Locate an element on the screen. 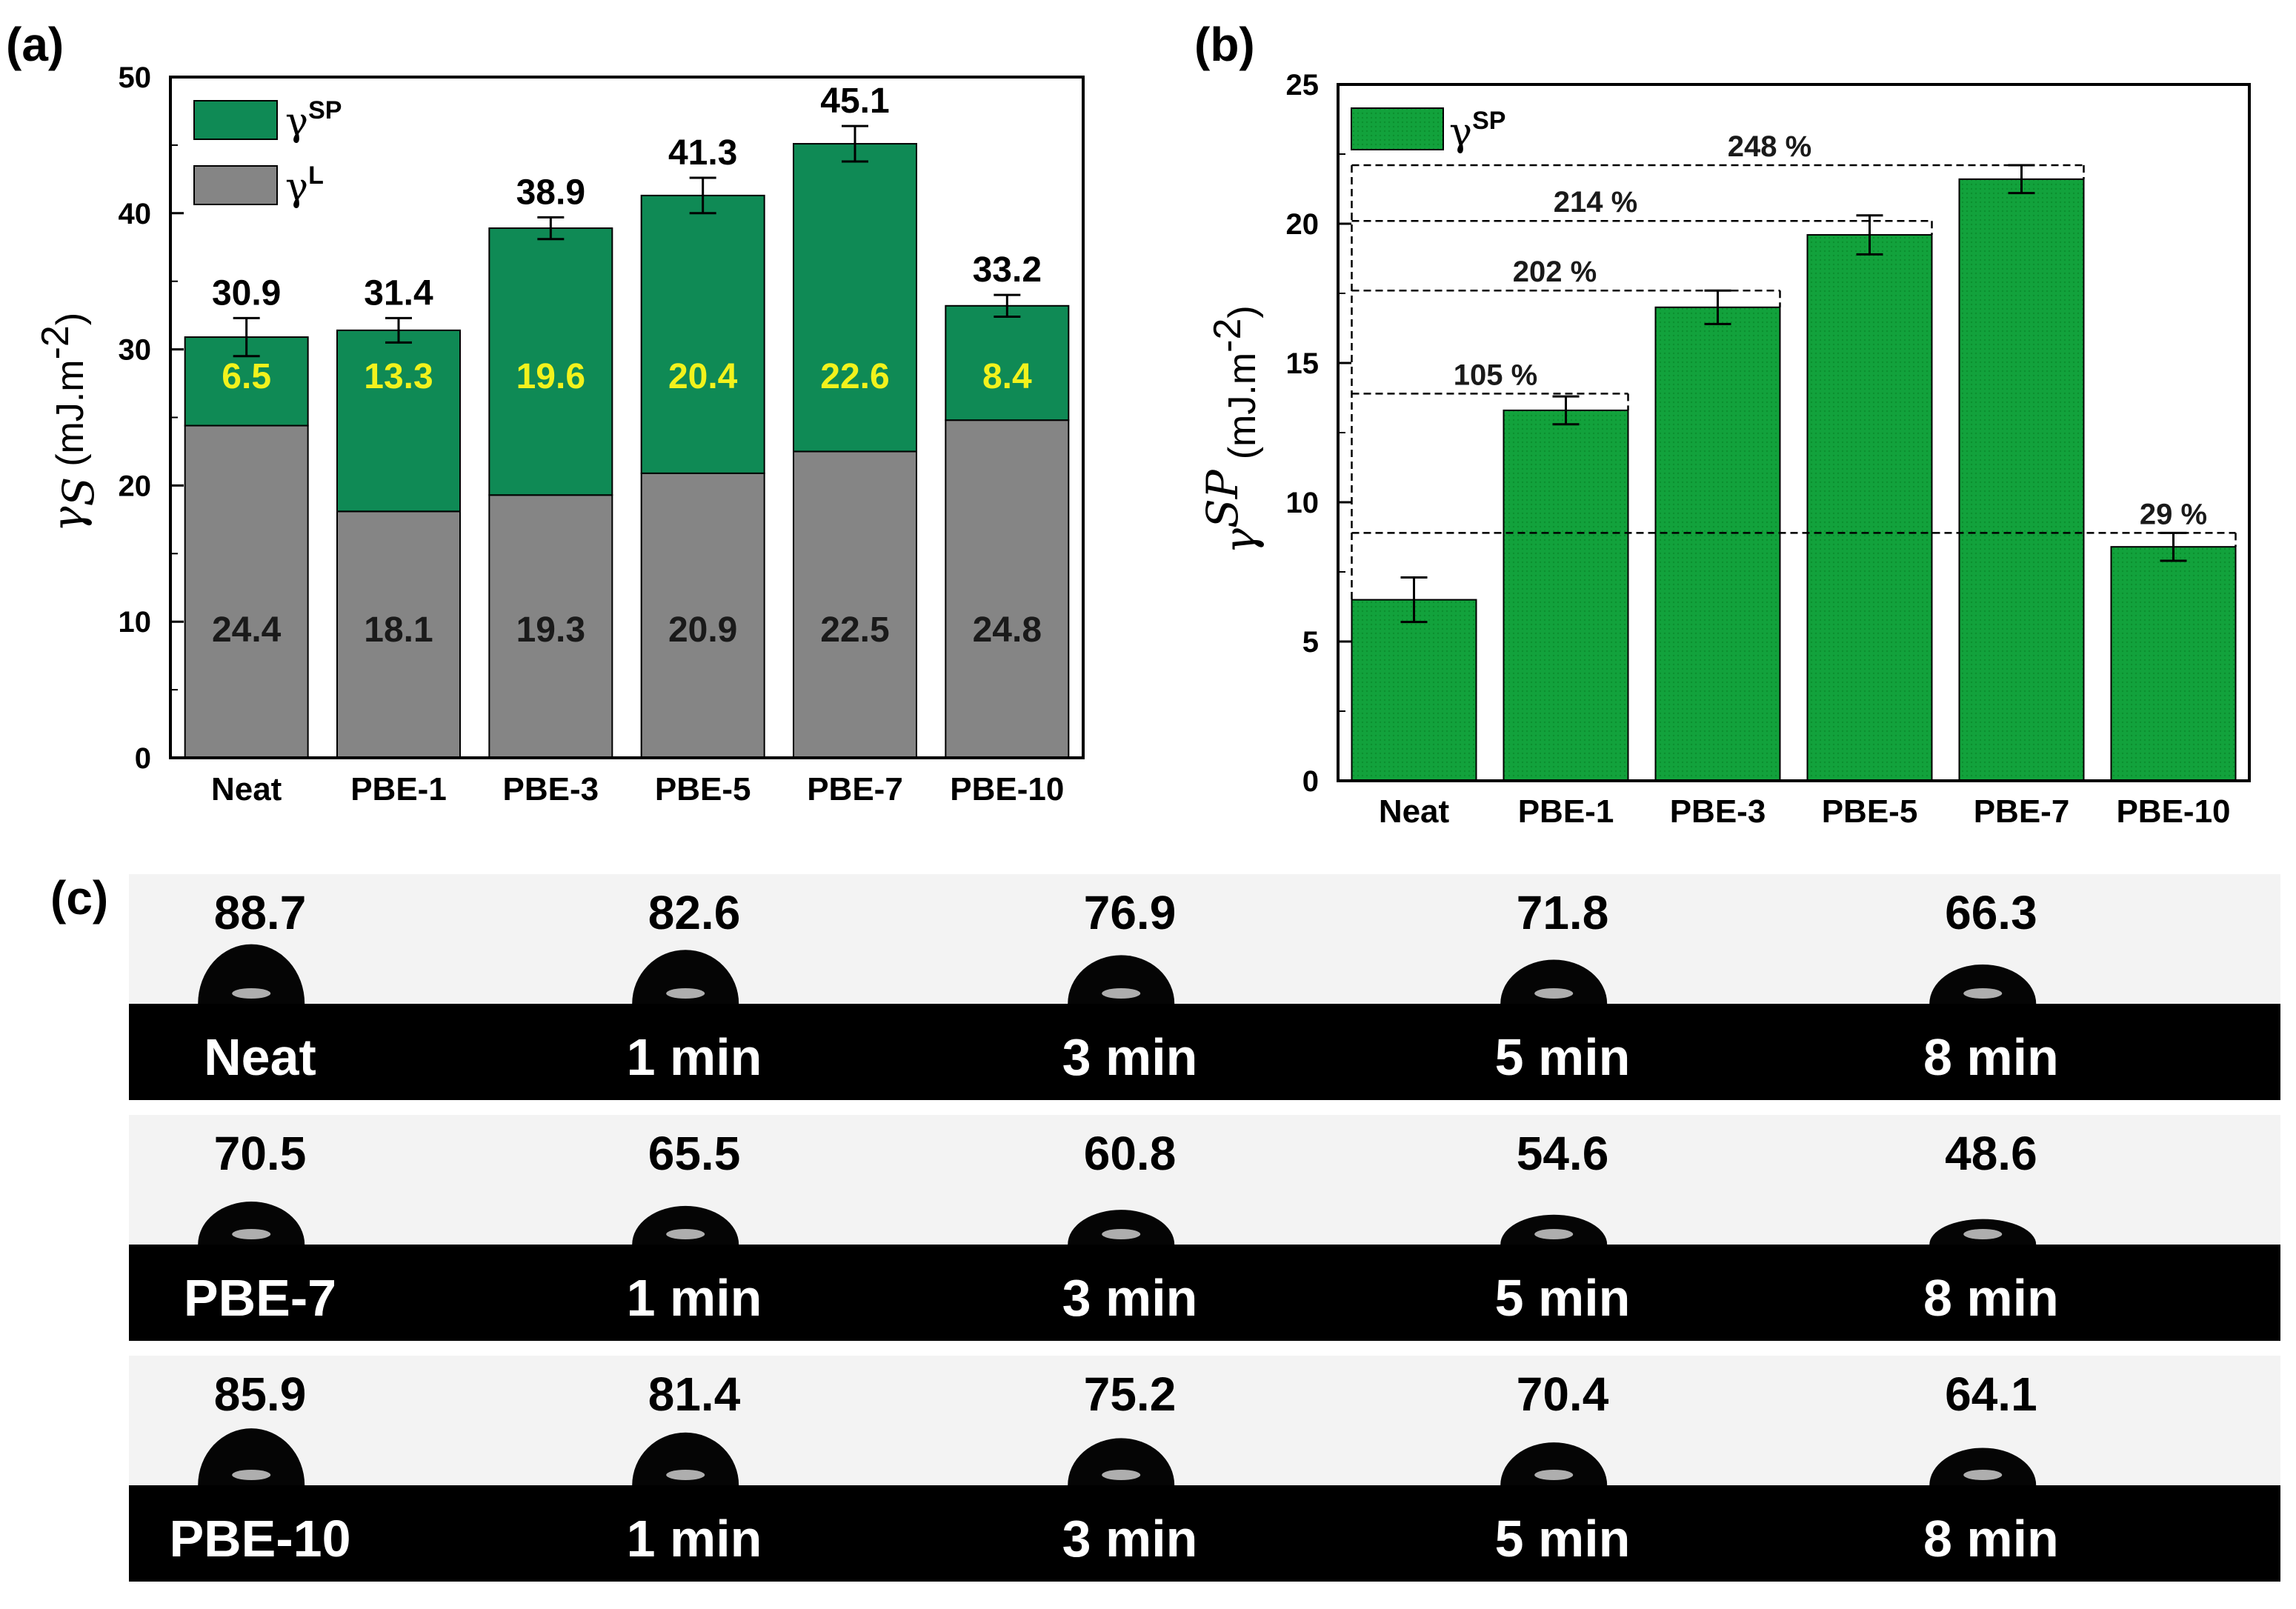 The height and width of the screenshot is (1609, 2296). x-tick-label-a-pbe-5: PBE-5 is located at coordinates (703, 789).